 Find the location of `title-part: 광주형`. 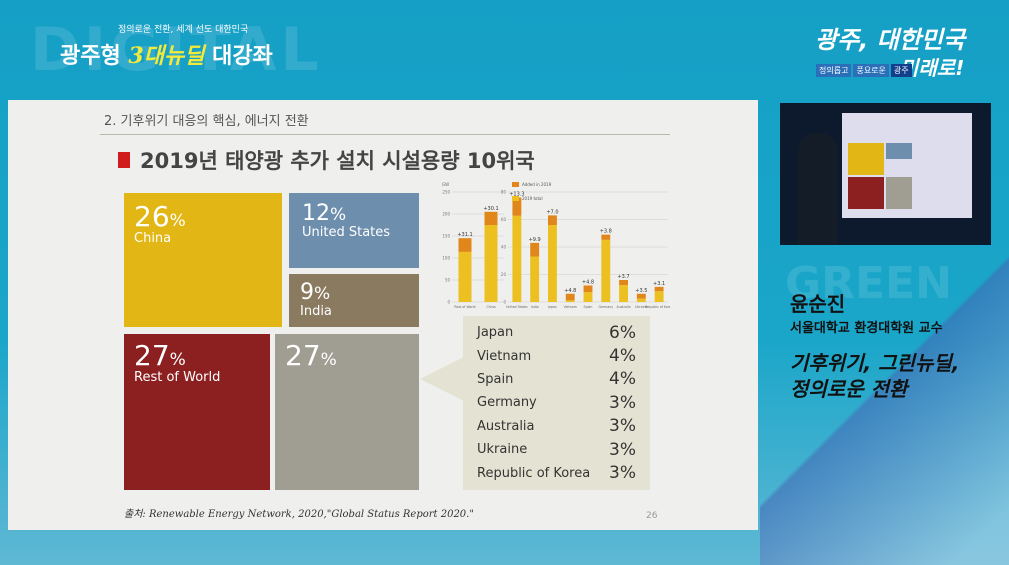

title-part: 광주형 is located at coordinates (94, 56).